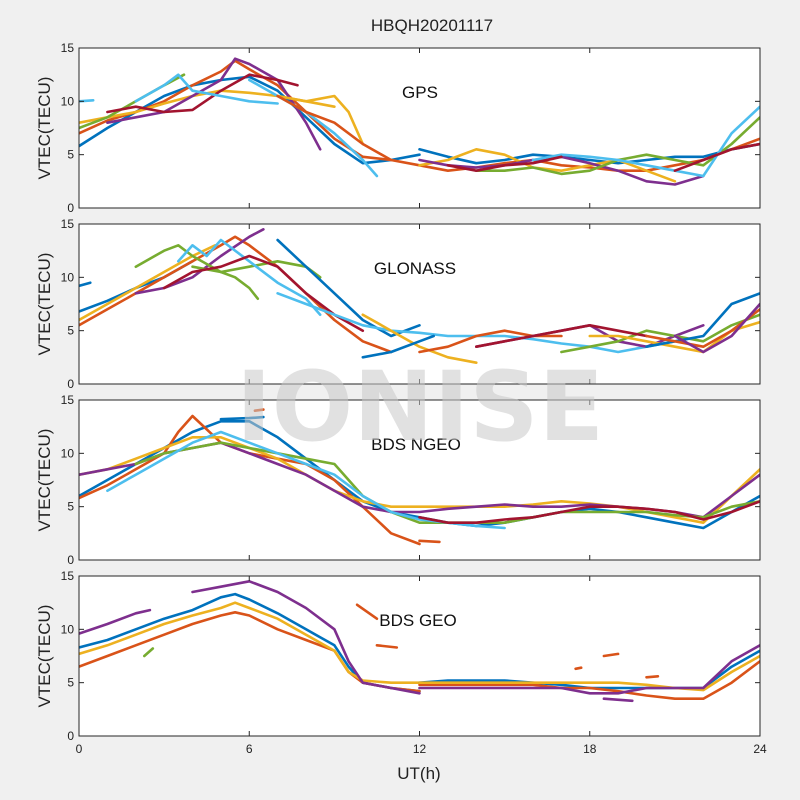  I want to click on panel-label: GLONASS, so click(415, 268).